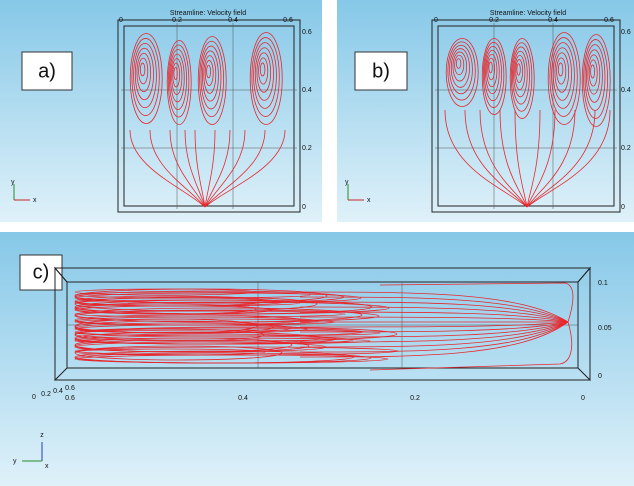 This screenshot has height=486, width=634. Describe the element at coordinates (42, 435) in the screenshot. I see `axis-label: z` at that location.